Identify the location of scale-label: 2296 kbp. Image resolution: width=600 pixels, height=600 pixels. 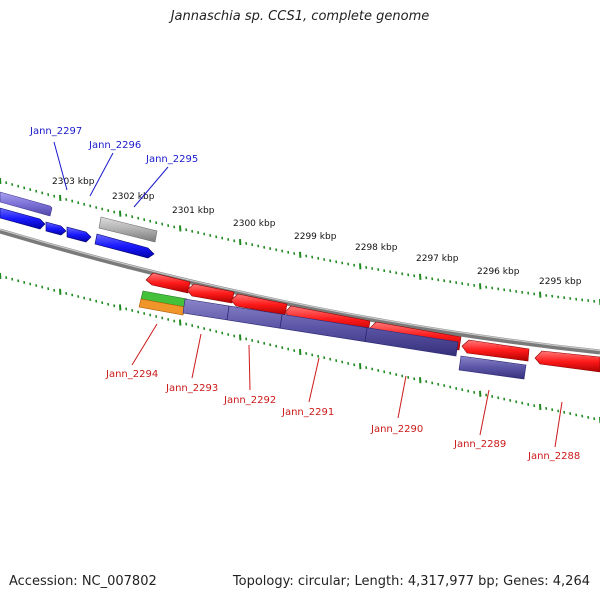
(498, 272).